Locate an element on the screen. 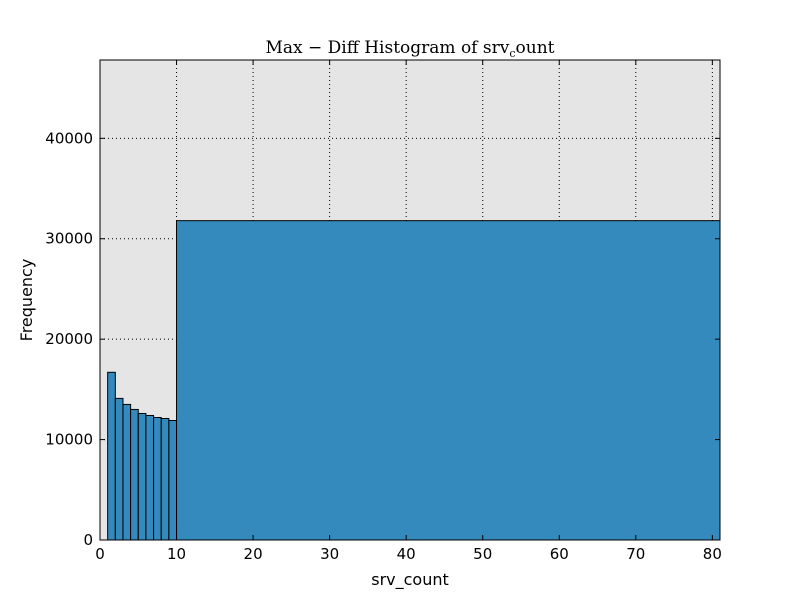 The height and width of the screenshot is (605, 800). chart-title: Max − Diff Histogram of srvcount is located at coordinates (410, 49).